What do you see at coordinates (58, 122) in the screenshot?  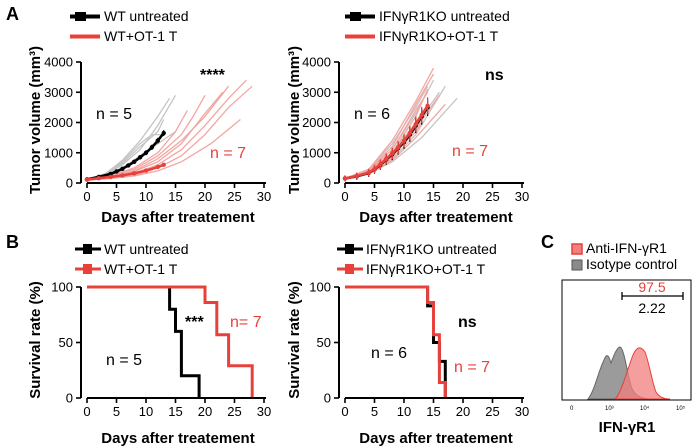 I see `y-tick-label: 2000` at bounding box center [58, 122].